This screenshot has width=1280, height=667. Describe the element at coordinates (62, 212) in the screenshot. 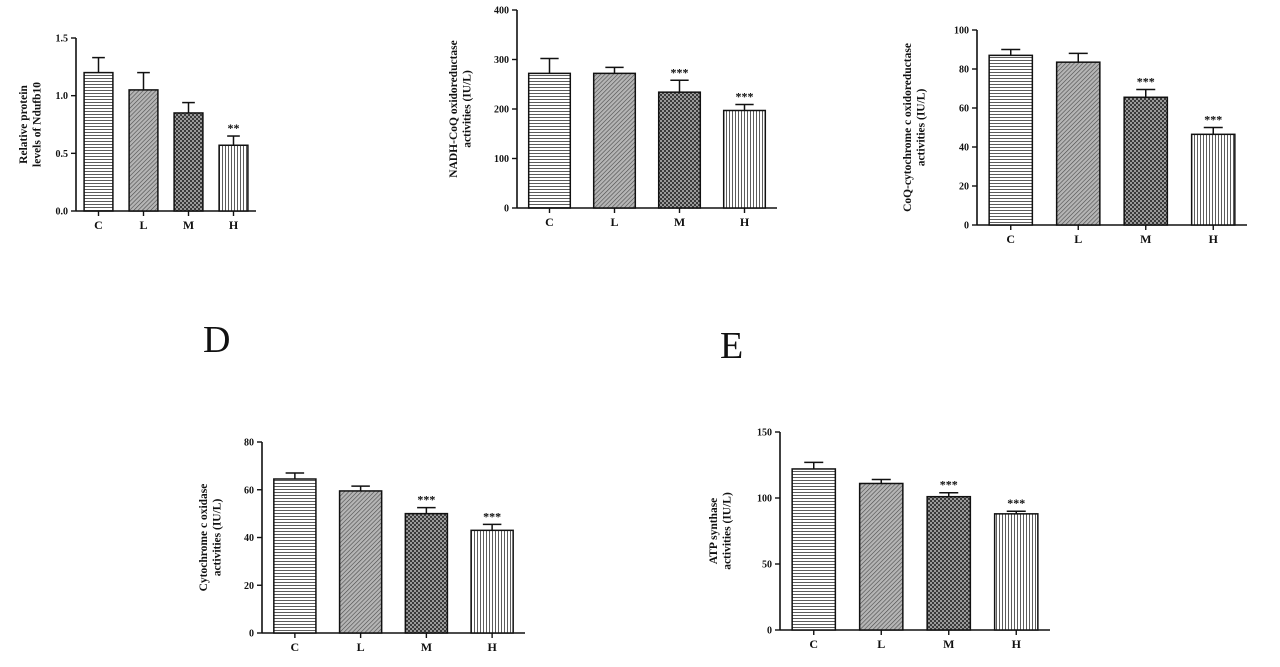

I see `y-tick-label: 0.0` at that location.